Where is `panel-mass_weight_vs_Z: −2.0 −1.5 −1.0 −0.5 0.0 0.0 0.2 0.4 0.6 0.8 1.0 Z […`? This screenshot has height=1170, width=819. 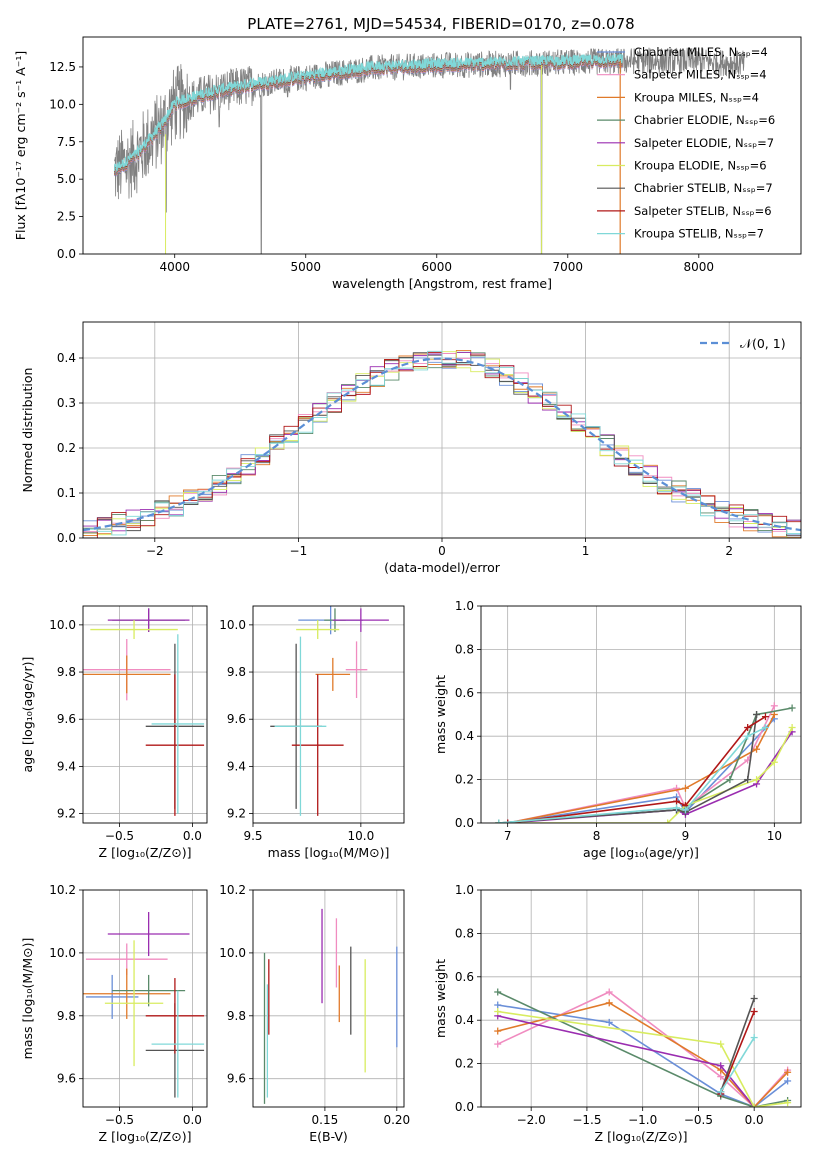
panel-mass_weight_vs_Z: −2.0 −1.5 −1.0 −0.5 0.0 0.0 0.2 0.4 0.6 0.8 1.0 Z [… is located at coordinates (617, 1013).